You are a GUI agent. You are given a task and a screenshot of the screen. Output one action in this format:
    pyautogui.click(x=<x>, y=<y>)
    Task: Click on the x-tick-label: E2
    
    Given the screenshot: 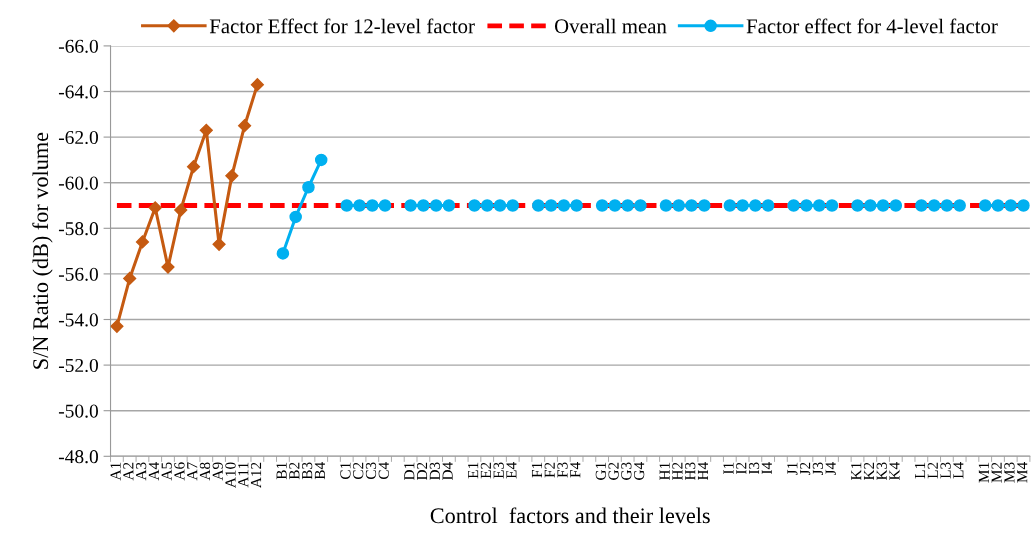 What is the action you would take?
    pyautogui.click(x=485, y=470)
    